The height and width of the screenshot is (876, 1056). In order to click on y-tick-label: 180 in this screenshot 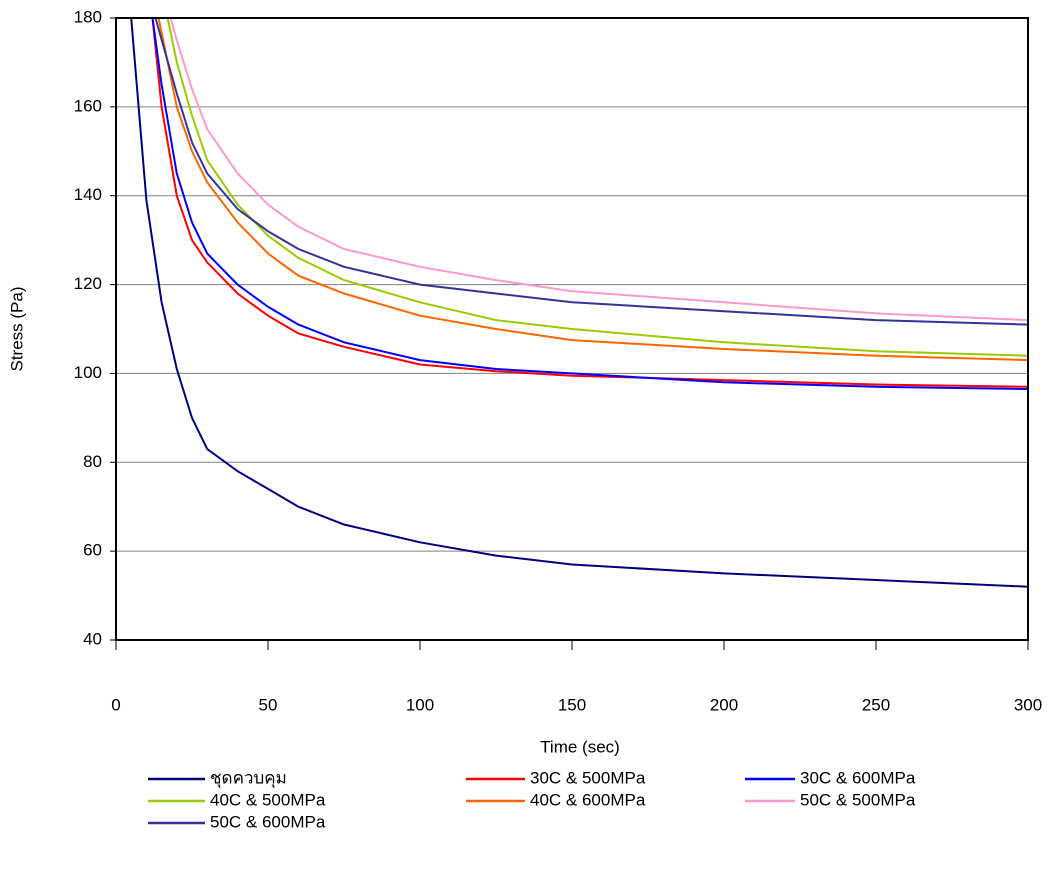, I will do `click(88, 16)`.